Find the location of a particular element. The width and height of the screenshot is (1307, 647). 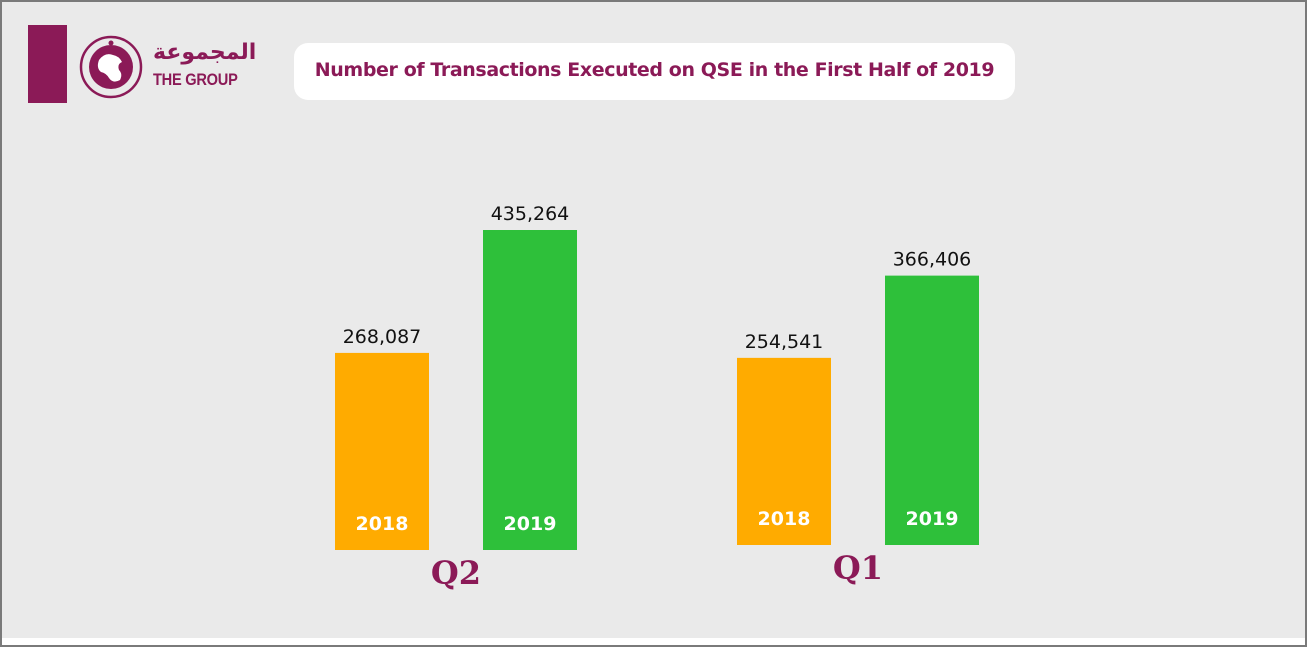

data-label-q2-2019: 435,264 is located at coordinates (530, 214).